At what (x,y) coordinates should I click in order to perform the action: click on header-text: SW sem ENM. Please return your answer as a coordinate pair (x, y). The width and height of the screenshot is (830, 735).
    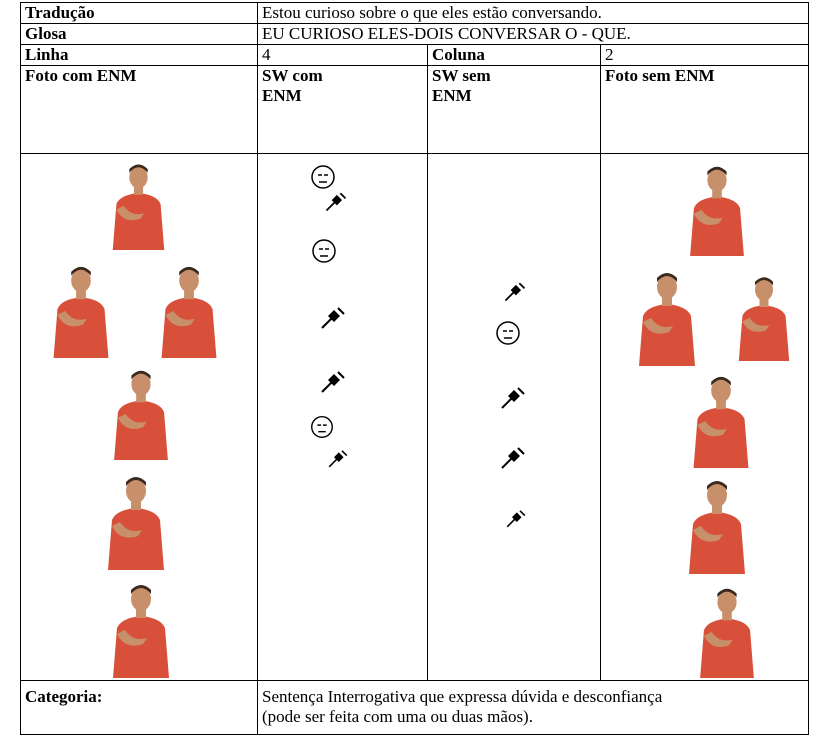
    Looking at the image, I should click on (461, 85).